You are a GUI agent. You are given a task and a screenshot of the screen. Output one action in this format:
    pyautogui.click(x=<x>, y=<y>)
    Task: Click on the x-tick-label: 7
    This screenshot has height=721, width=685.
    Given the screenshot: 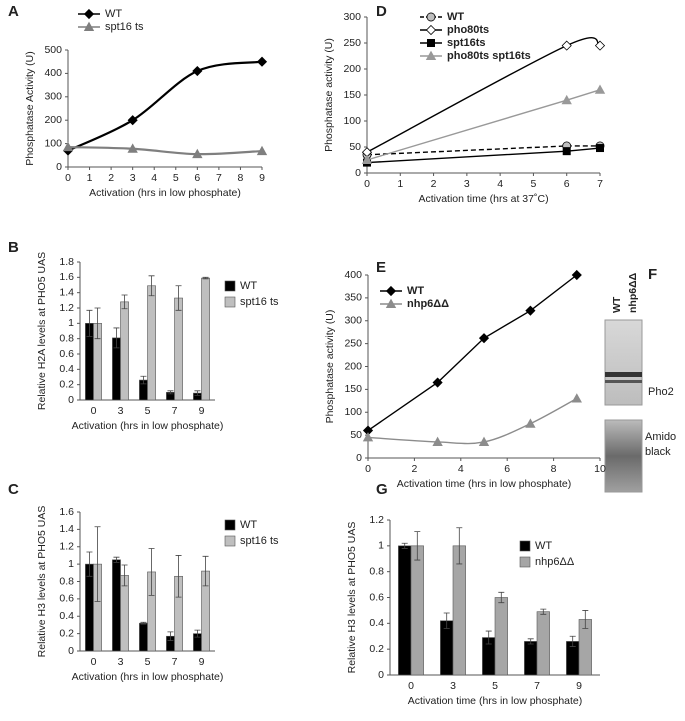 What is the action you would take?
    pyautogui.click(x=537, y=686)
    